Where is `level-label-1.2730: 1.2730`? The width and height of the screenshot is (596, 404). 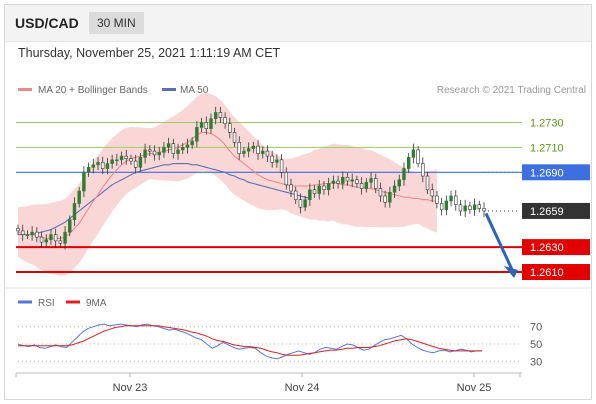 level-label-1.2730: 1.2730 is located at coordinates (547, 123).